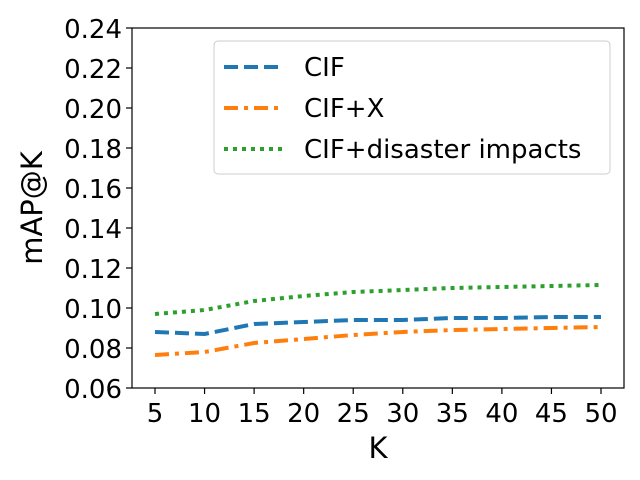  What do you see at coordinates (303, 414) in the screenshot?
I see `x-tick-label: 20` at bounding box center [303, 414].